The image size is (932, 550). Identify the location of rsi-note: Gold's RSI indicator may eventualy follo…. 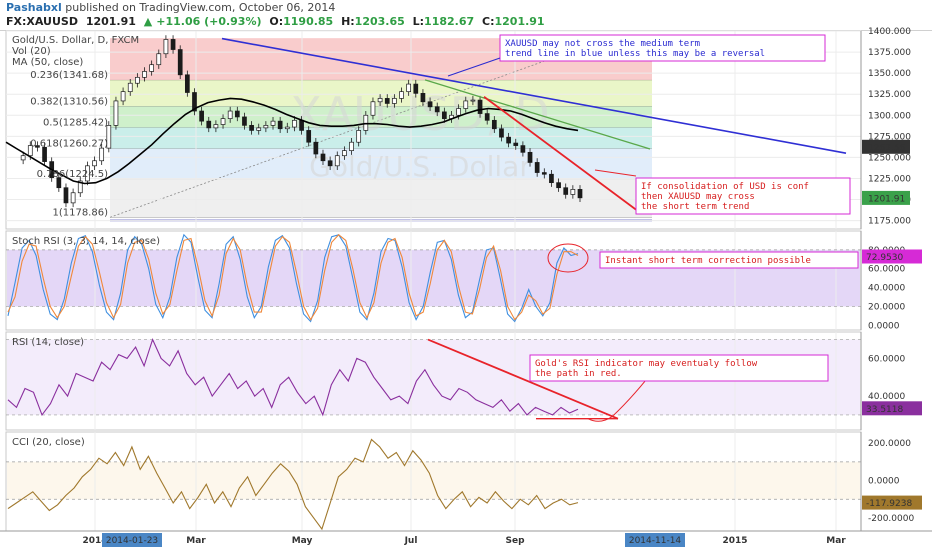
(679, 368).